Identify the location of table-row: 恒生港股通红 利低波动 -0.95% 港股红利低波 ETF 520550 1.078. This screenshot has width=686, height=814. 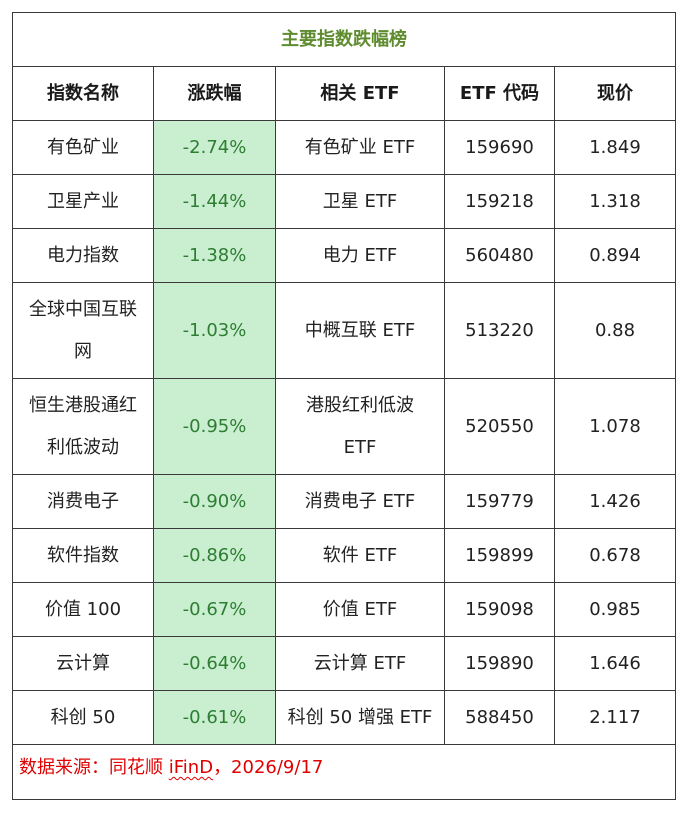
(344, 426).